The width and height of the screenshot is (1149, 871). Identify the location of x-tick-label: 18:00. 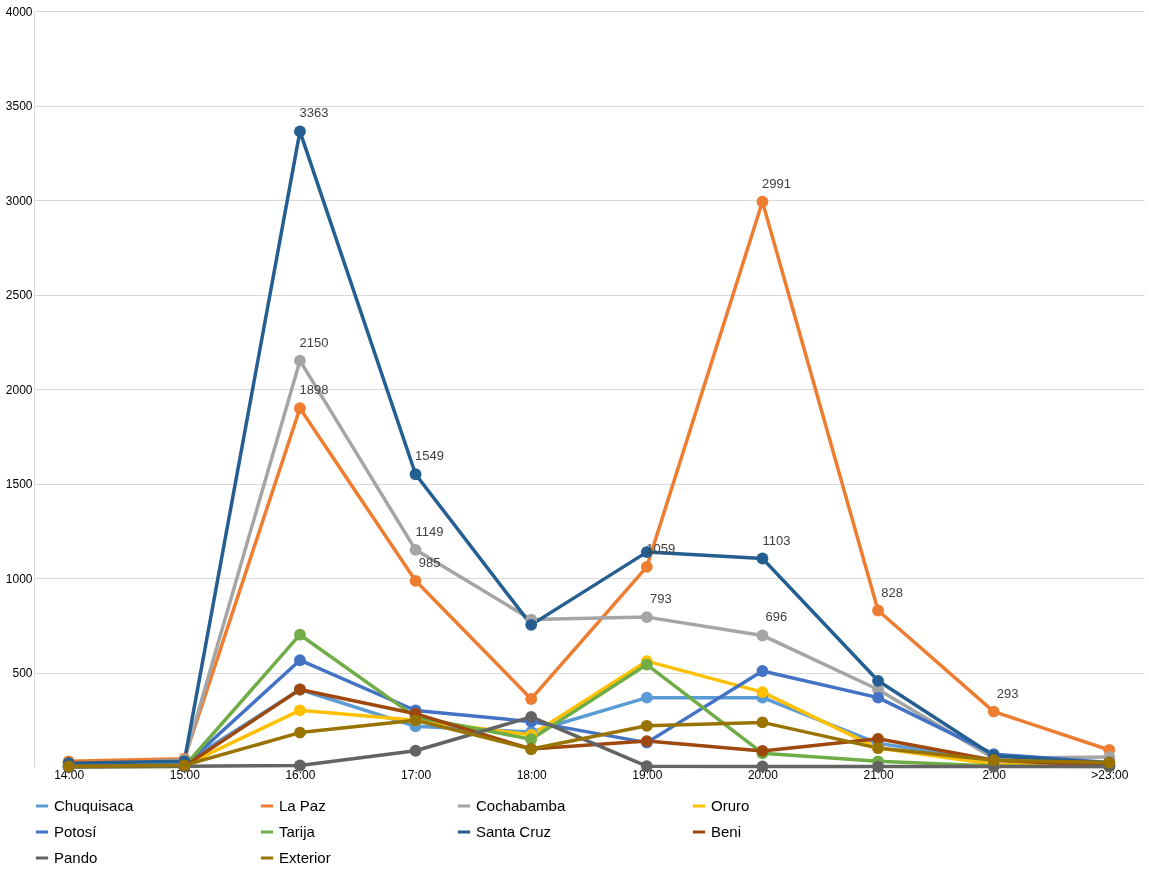
(532, 774).